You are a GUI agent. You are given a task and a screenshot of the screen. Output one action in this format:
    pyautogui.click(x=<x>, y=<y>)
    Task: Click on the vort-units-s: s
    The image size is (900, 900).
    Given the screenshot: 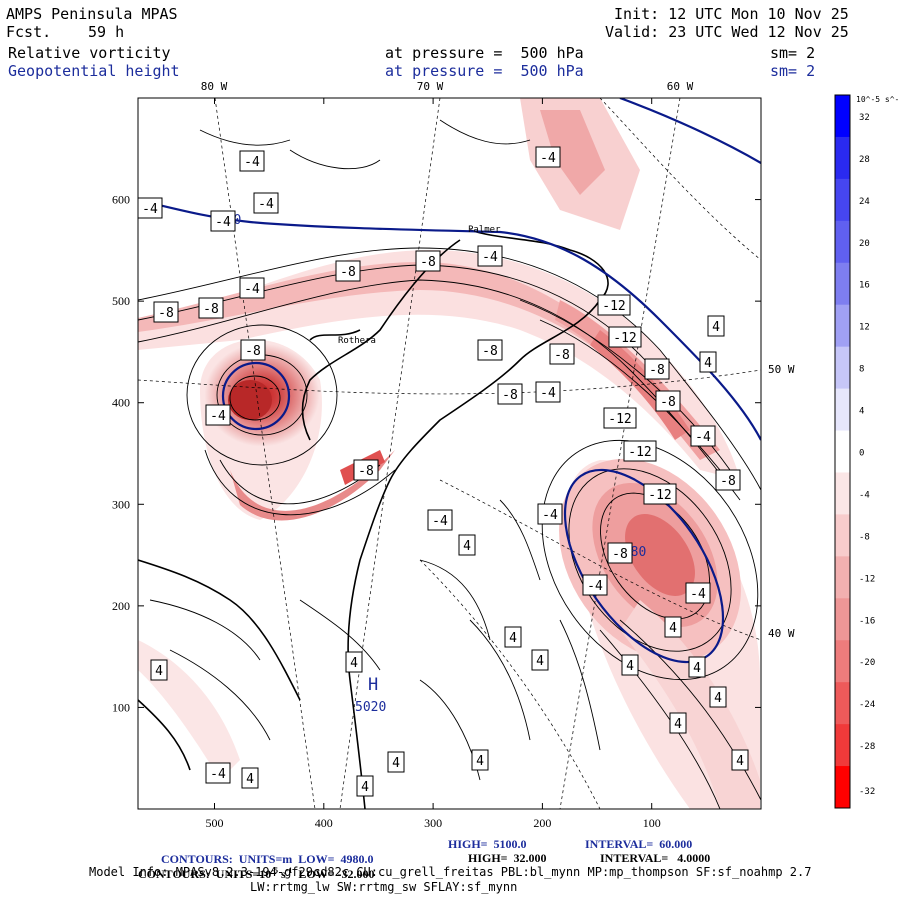 What is the action you would take?
    pyautogui.click(x=281, y=874)
    